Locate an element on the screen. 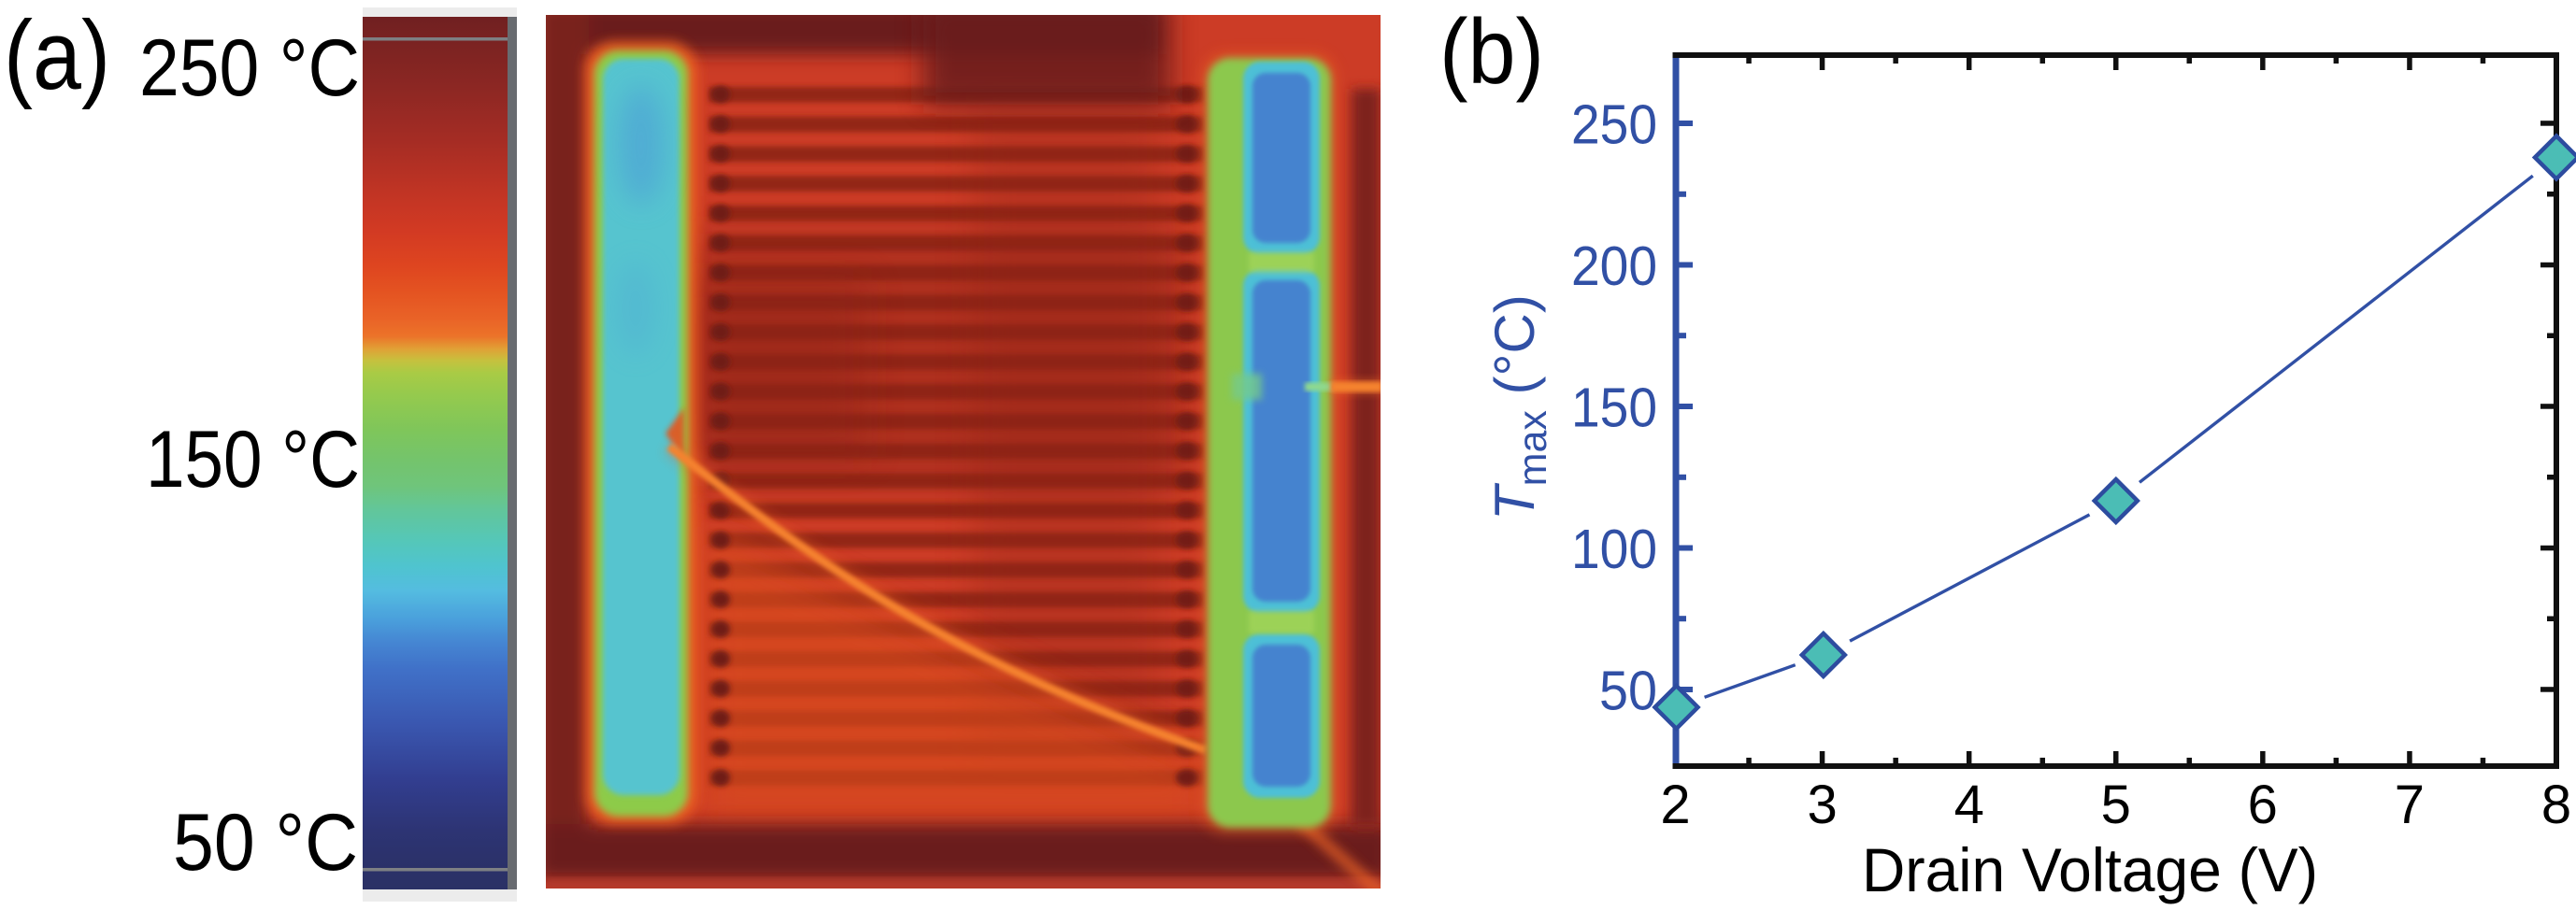 This screenshot has width=2576, height=924. svg-text: 4 is located at coordinates (1969, 805).